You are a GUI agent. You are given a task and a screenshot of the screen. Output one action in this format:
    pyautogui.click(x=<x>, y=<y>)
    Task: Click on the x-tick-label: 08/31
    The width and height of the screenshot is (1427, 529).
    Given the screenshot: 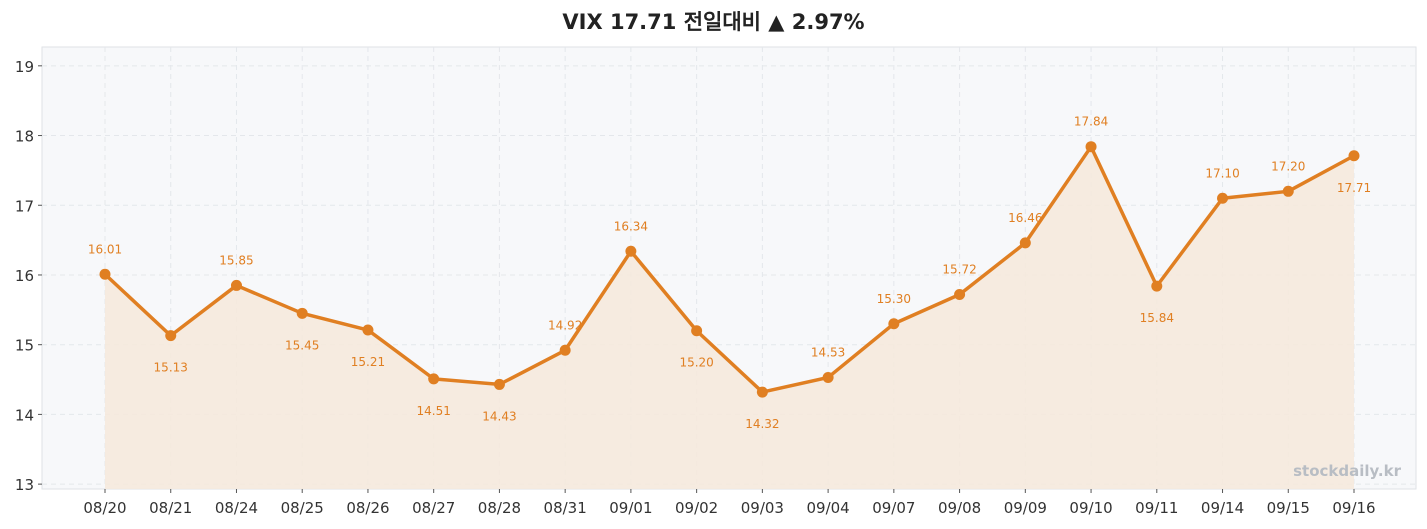 What is the action you would take?
    pyautogui.click(x=565, y=508)
    